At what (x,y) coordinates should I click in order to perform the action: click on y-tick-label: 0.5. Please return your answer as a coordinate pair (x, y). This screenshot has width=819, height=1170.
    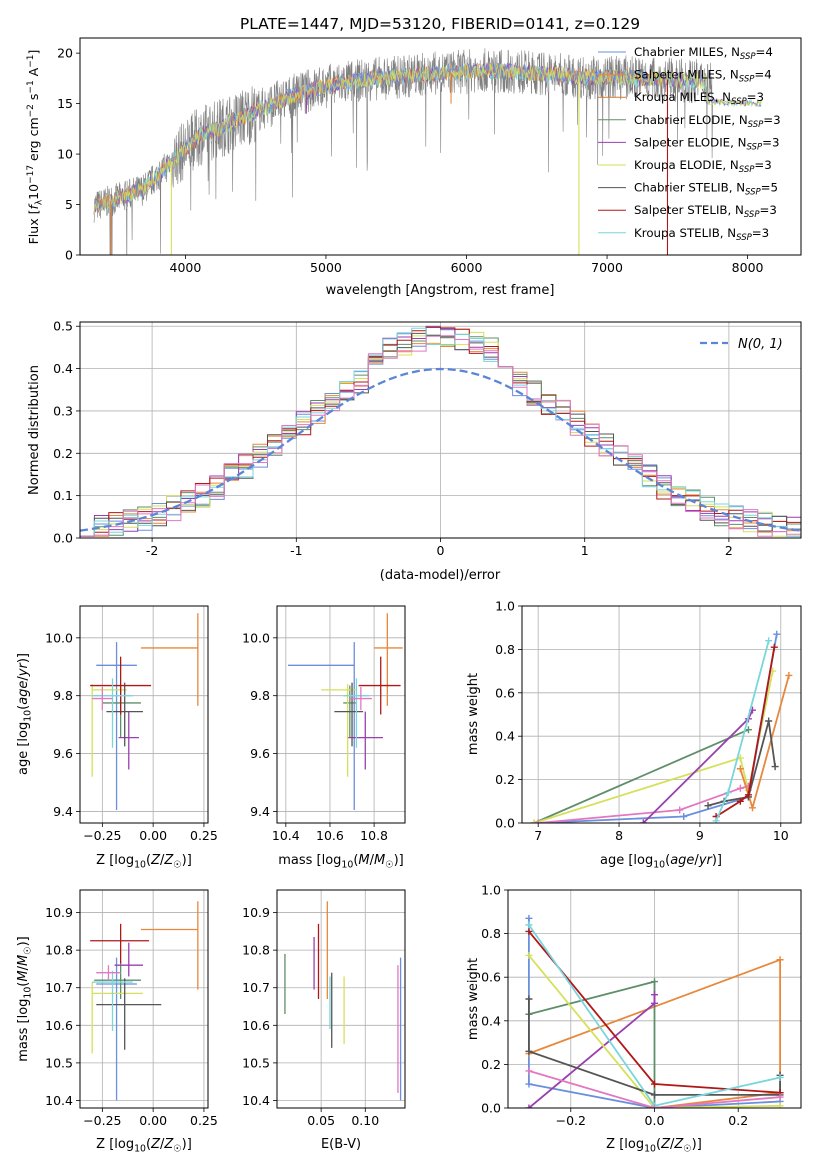
    Looking at the image, I should click on (63, 326).